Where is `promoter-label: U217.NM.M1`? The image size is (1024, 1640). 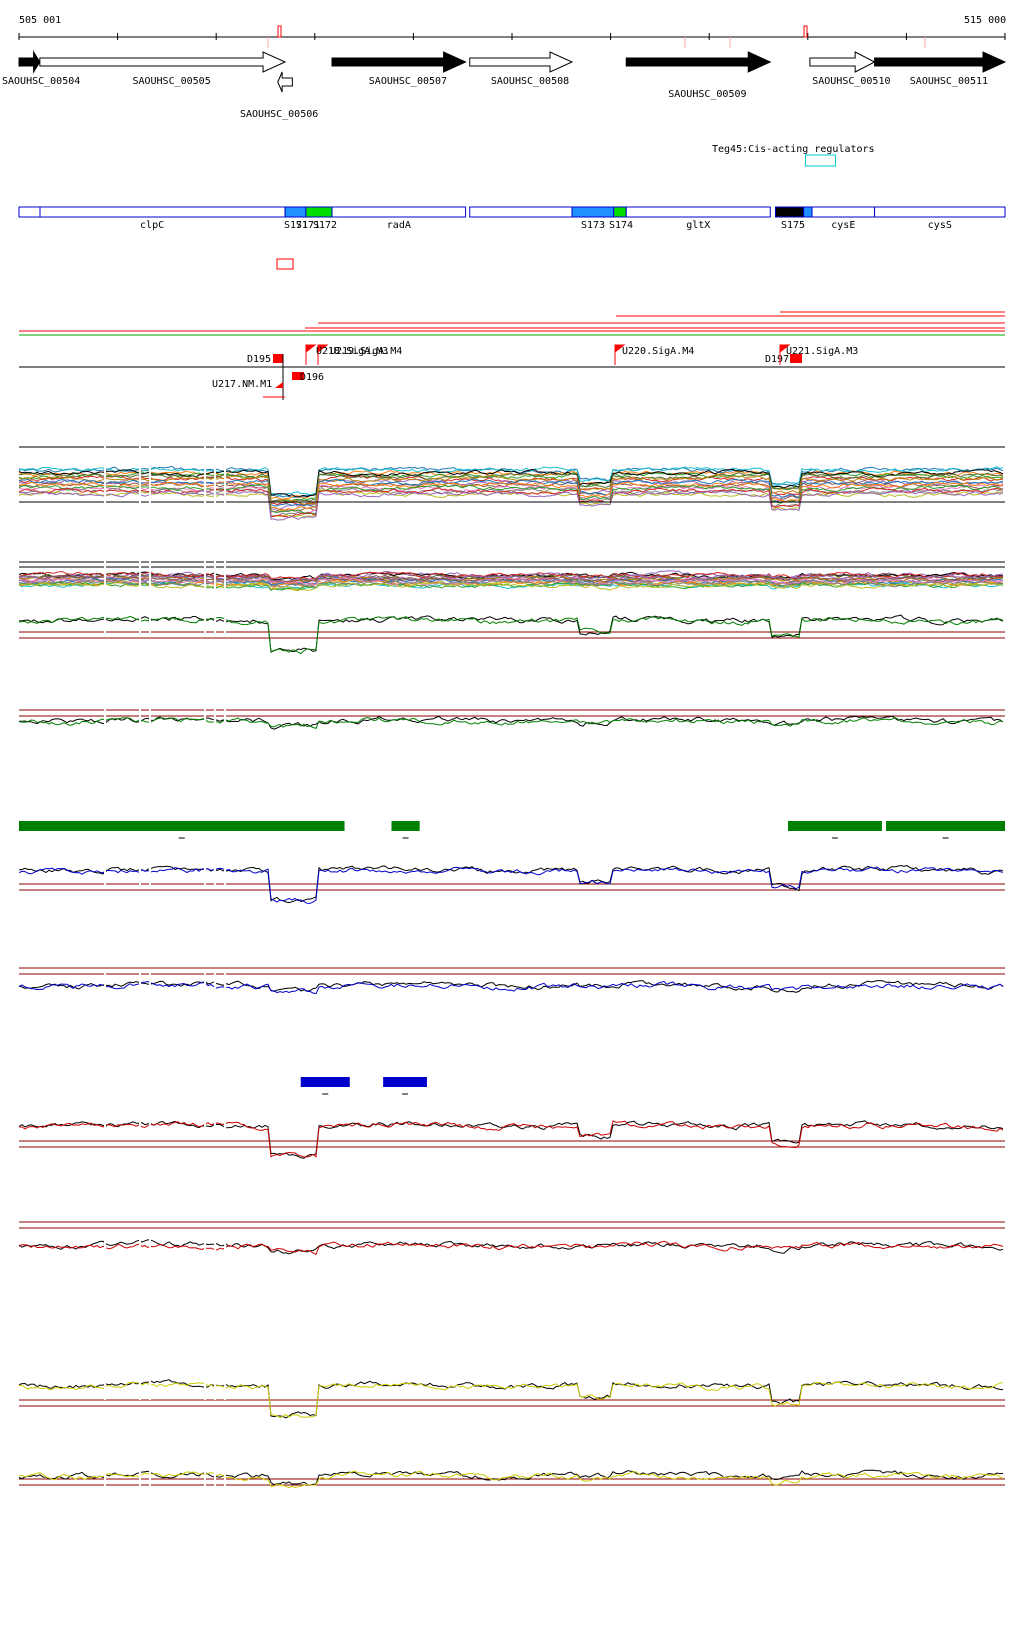 promoter-label: U217.NM.M1 is located at coordinates (242, 384).